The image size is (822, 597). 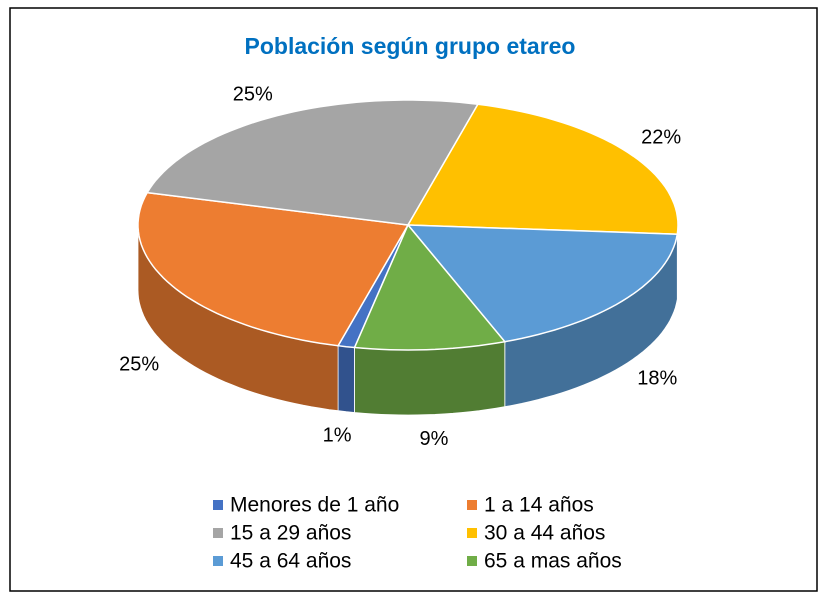 I want to click on legend-label: Menores de 1 año, so click(x=314, y=505).